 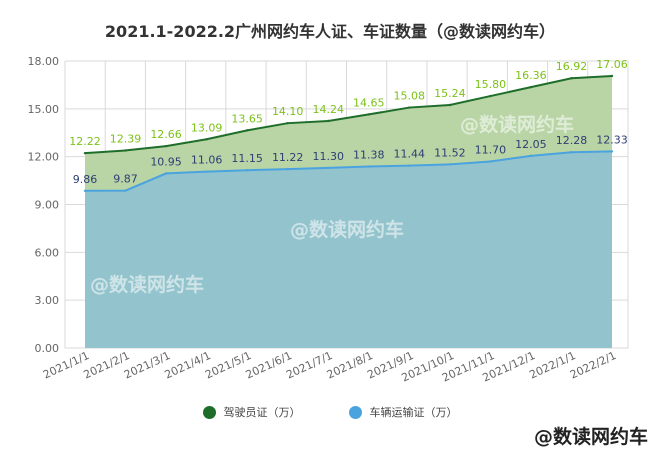 I want to click on y-tick-label: 15.00, so click(x=44, y=109).